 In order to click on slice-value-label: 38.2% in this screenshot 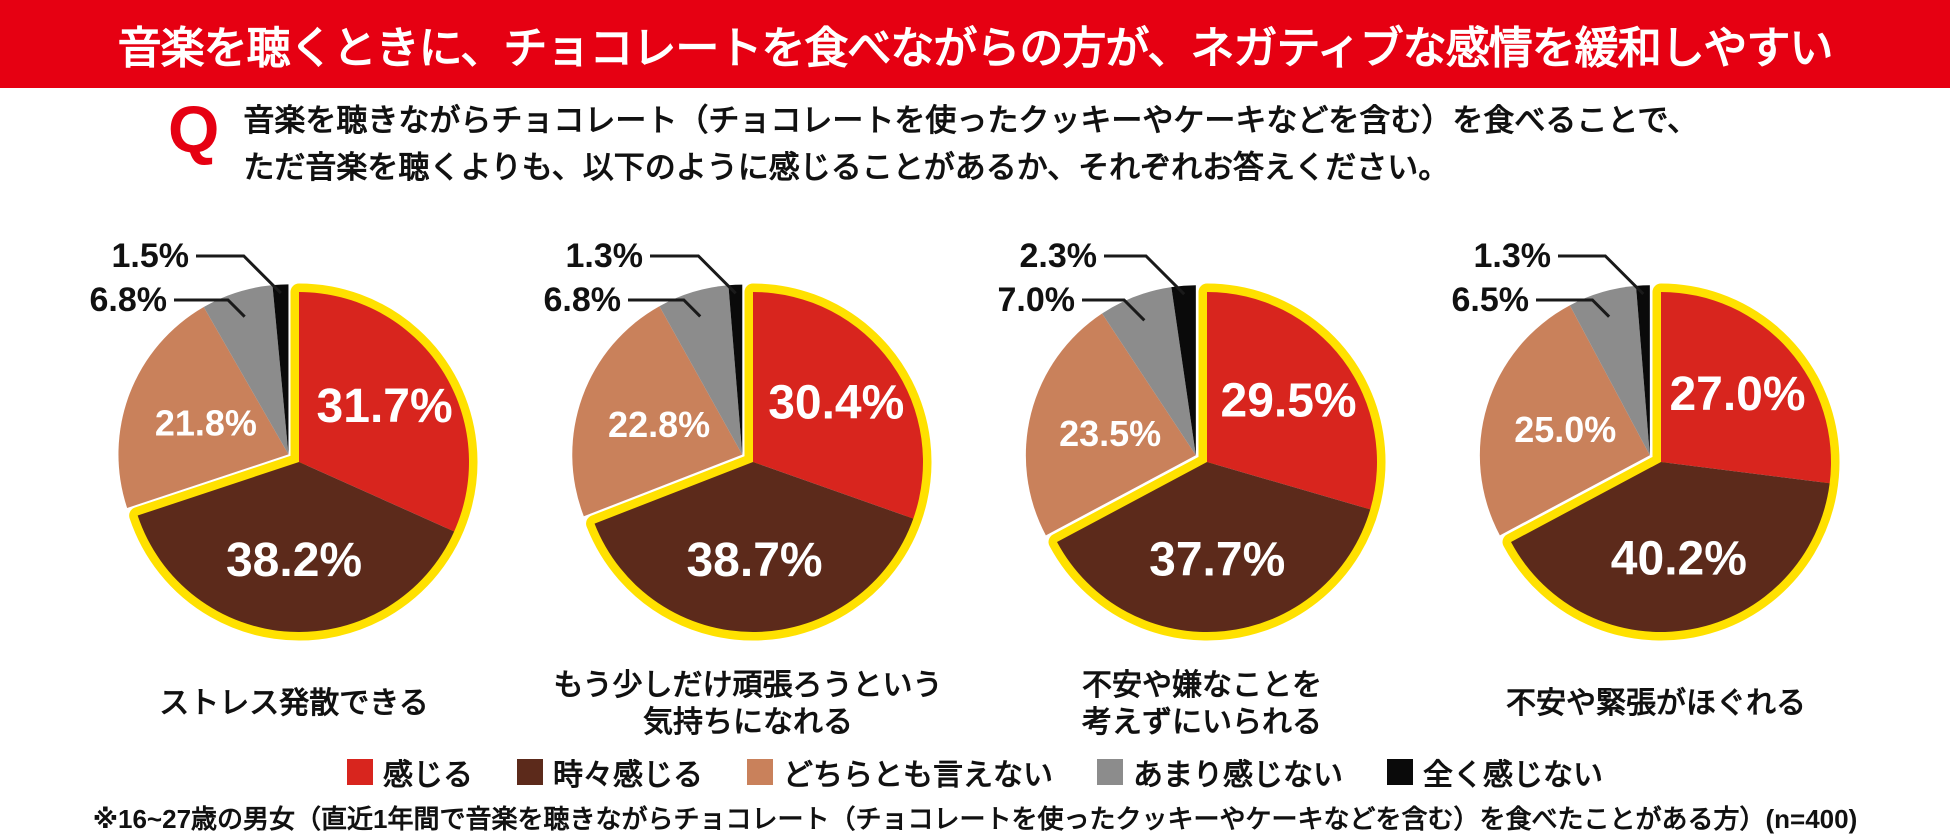, I will do `click(294, 560)`.